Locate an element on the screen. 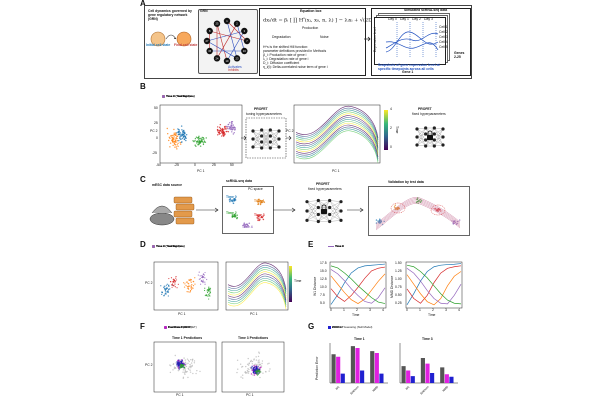 The width and height of the screenshot is (600, 400). e-xlabel-1: Time is located at coordinates (356, 315).